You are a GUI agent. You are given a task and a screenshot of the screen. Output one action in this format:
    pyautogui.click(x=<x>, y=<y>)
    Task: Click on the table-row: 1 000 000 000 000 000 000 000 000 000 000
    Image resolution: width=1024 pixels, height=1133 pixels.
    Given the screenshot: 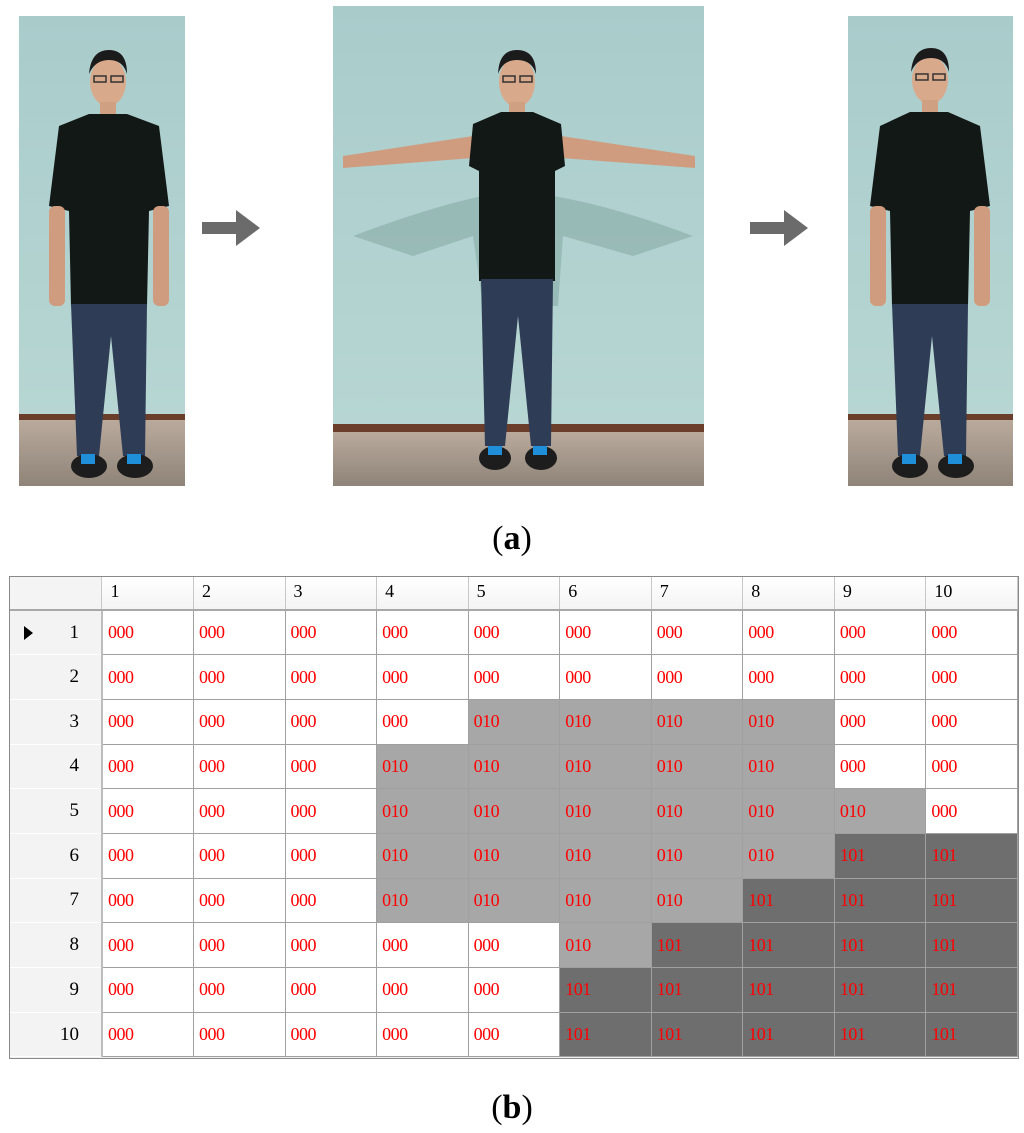 What is the action you would take?
    pyautogui.click(x=514, y=632)
    